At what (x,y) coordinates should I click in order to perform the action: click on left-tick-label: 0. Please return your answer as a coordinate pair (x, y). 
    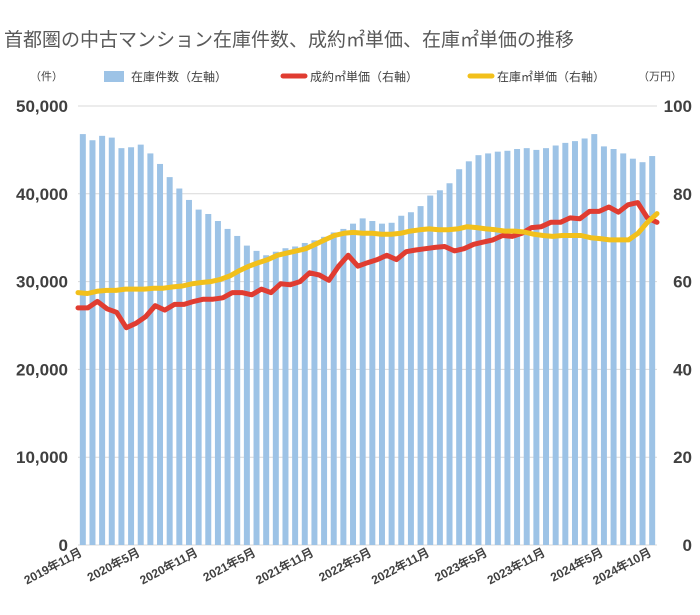
    Looking at the image, I should click on (63, 545).